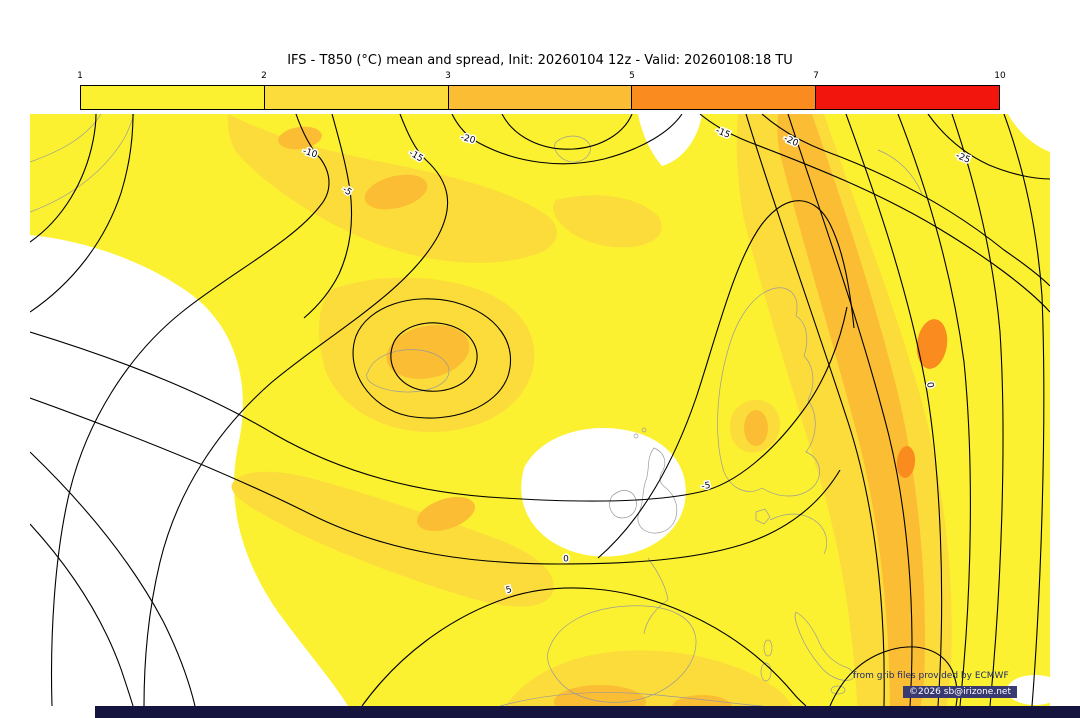  What do you see at coordinates (960, 692) in the screenshot?
I see `credit-copyright: ©2026 sb@irizone.net` at bounding box center [960, 692].